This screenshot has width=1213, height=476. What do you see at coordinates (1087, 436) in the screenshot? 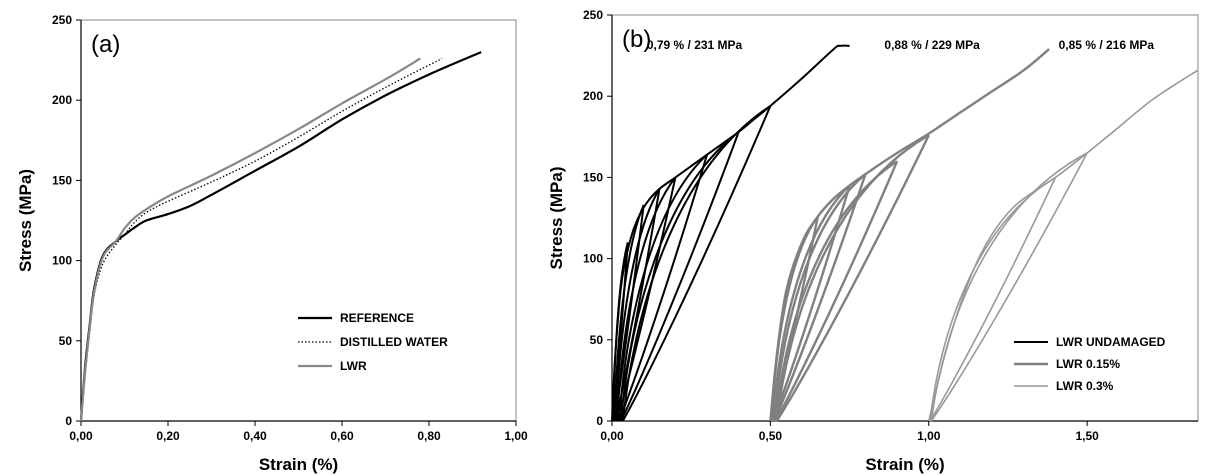
I see `x-tick-label: 1,50` at bounding box center [1087, 436].